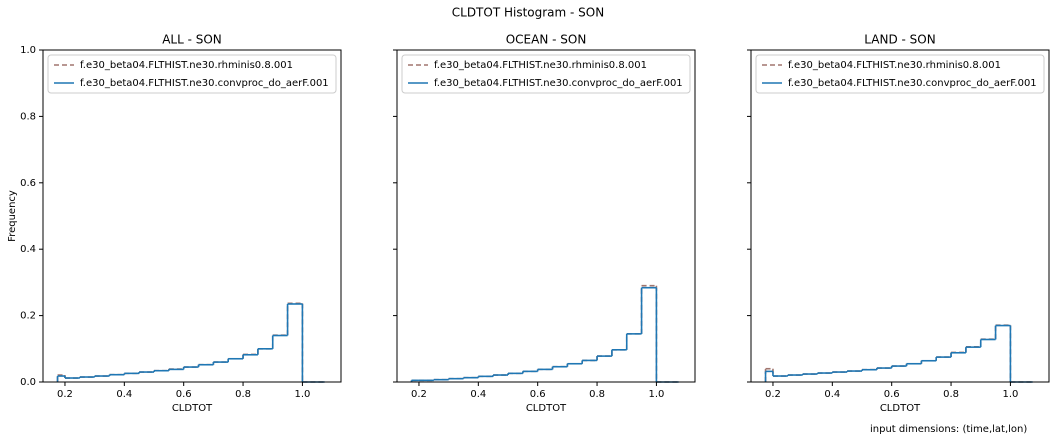 The image size is (1055, 436). What do you see at coordinates (192, 40) in the screenshot?
I see `subplot-title: ALL - SON` at bounding box center [192, 40].